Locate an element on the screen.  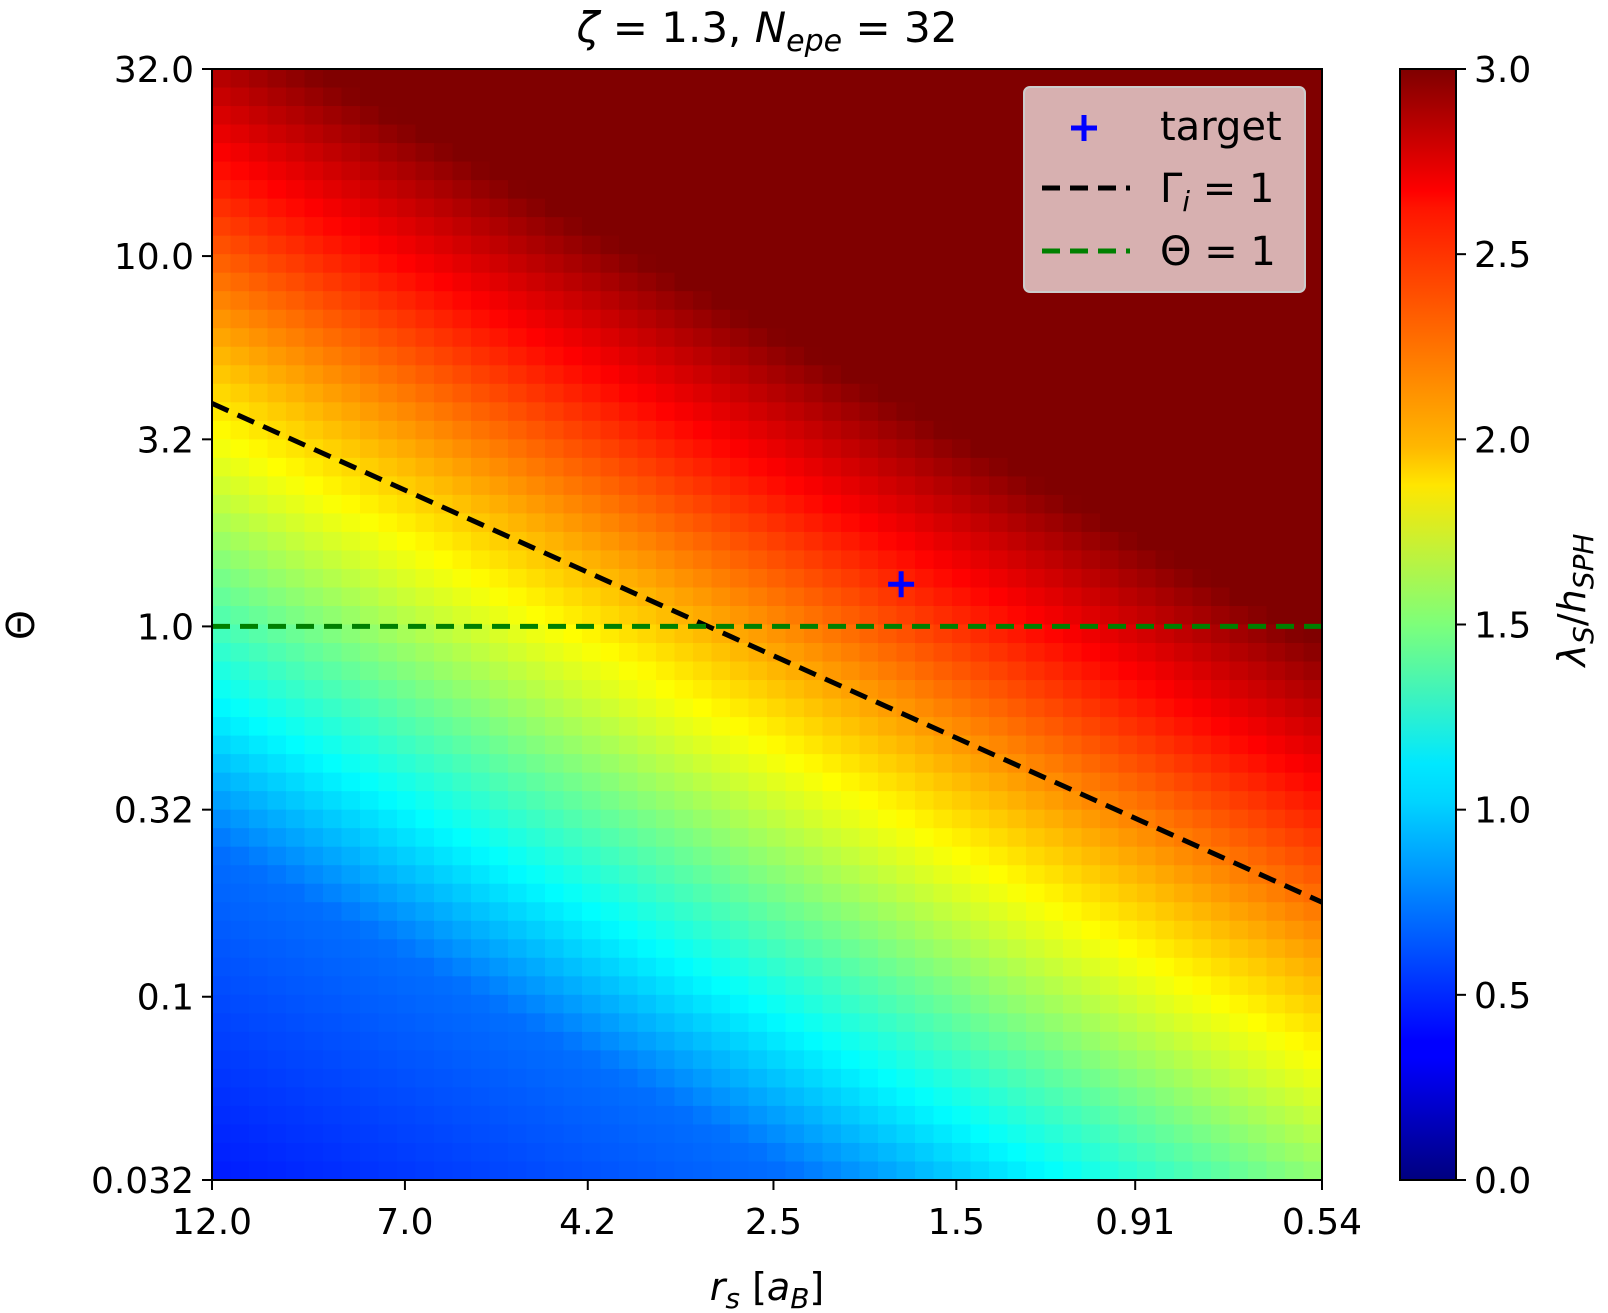
x-tick-label: 7.0 is located at coordinates (404, 1222).